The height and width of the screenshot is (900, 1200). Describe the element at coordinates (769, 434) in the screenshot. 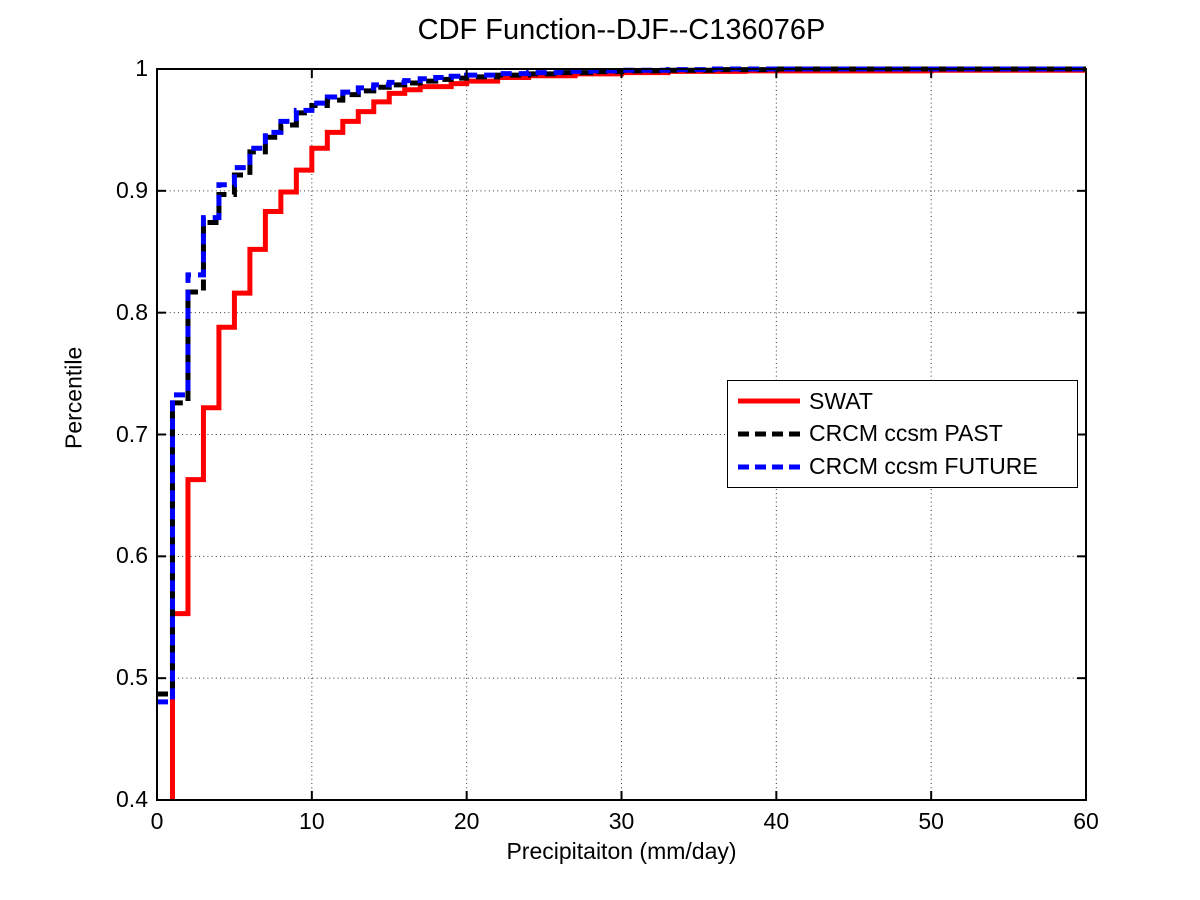

I see `legend-line-sample-crcm-past` at that location.